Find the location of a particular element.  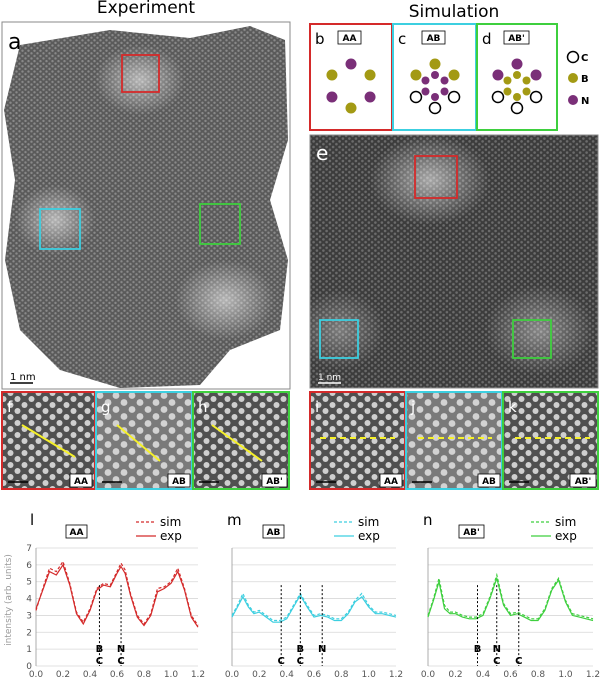

zoom-tag-k: AB' is located at coordinates (583, 482).